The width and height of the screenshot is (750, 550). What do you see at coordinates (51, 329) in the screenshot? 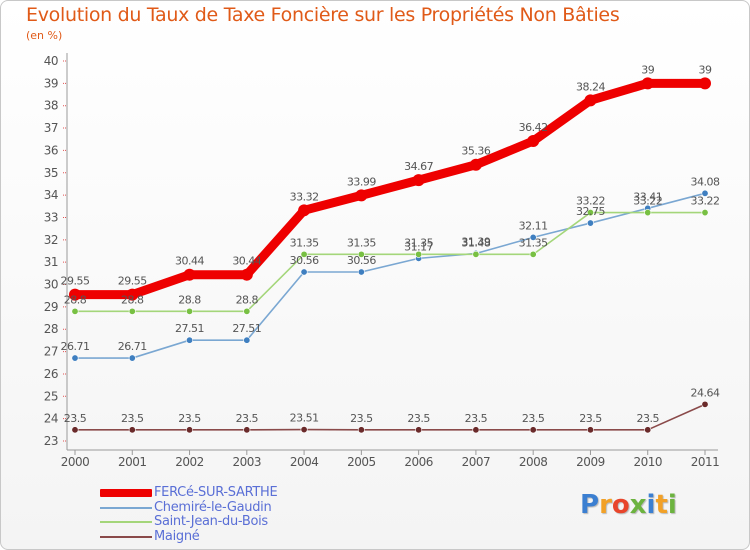
I see `y-tick-label: 28` at bounding box center [51, 329].